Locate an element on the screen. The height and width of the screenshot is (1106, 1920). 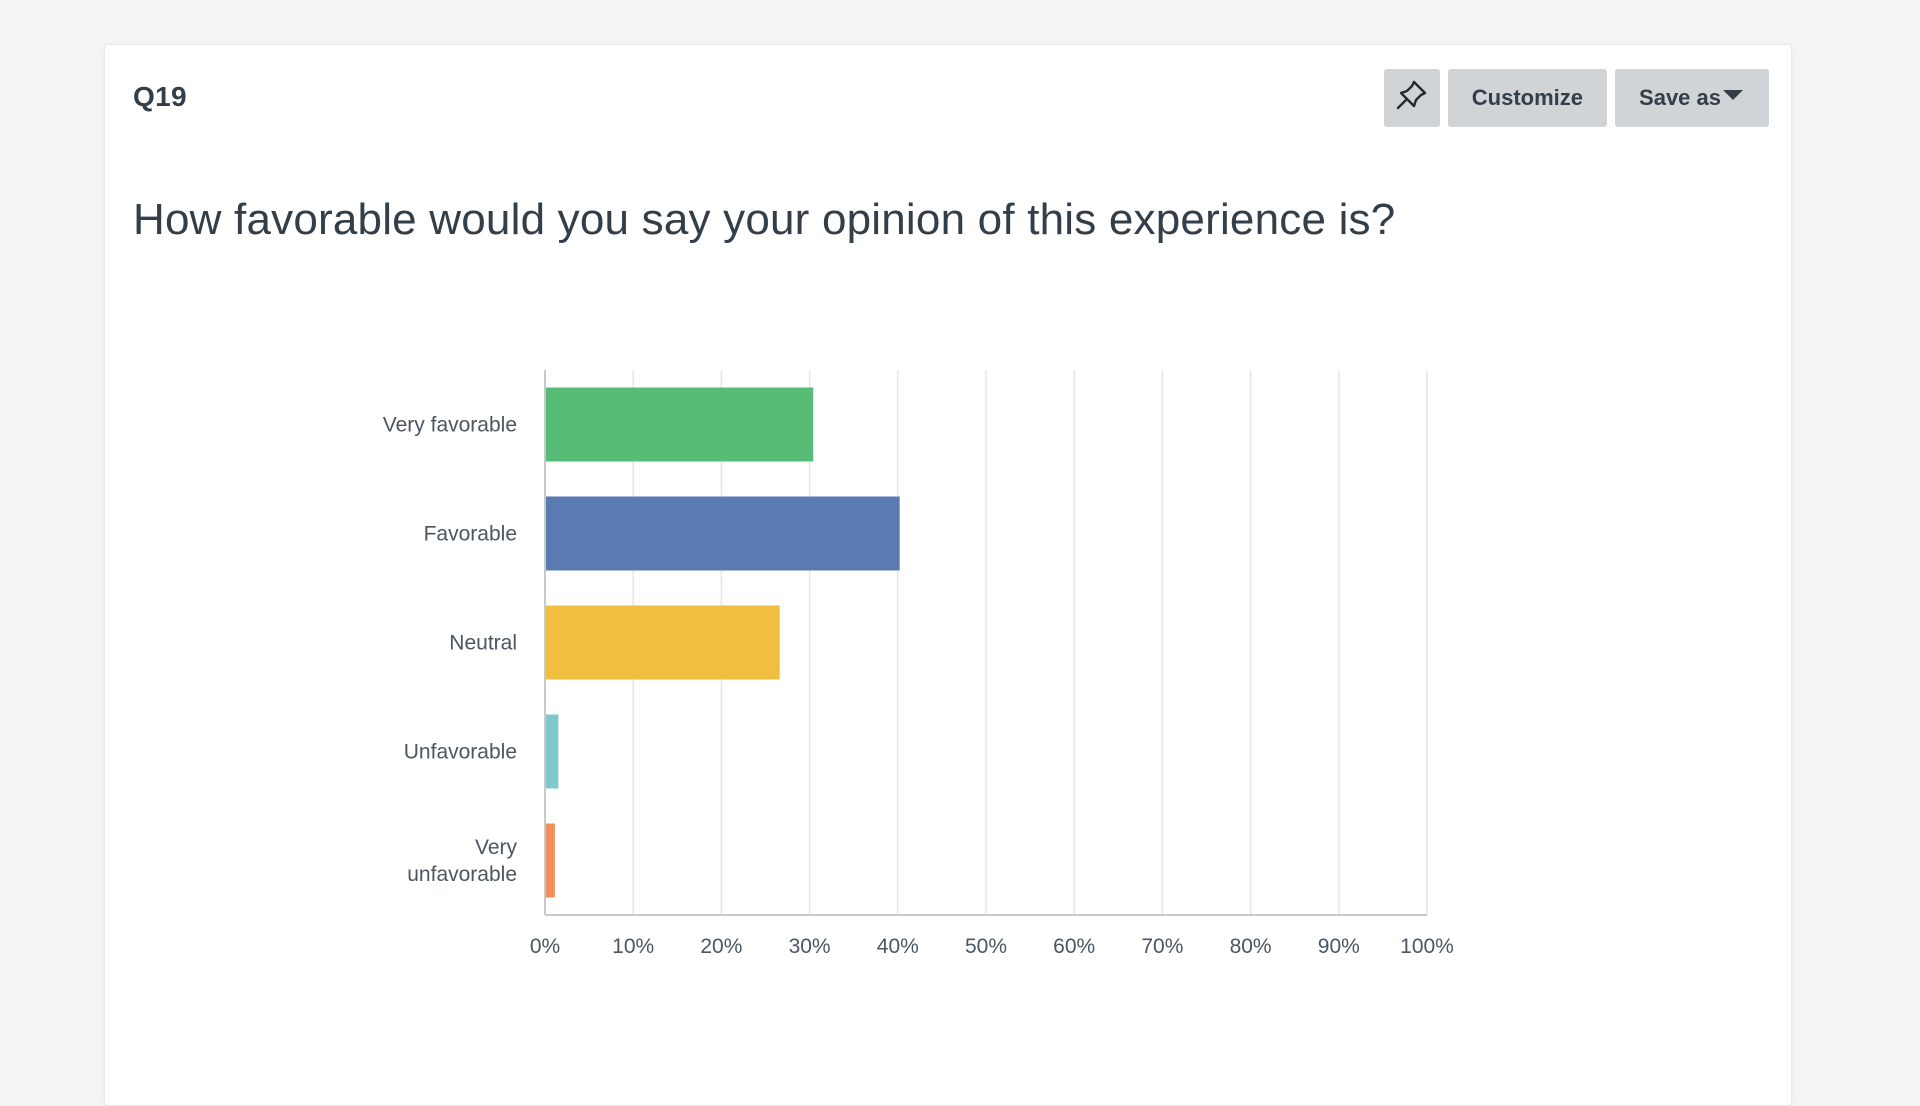
x-tick-label: 70% is located at coordinates (1162, 946).